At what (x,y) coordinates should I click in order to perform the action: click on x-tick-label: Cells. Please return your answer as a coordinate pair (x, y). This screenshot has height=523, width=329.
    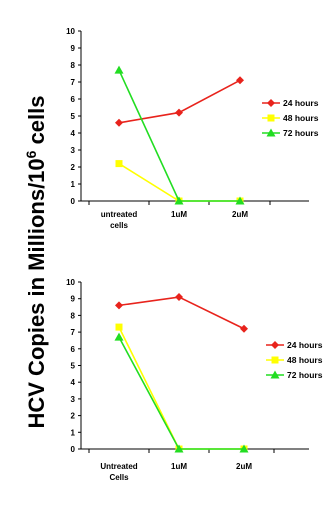
    Looking at the image, I should click on (119, 477).